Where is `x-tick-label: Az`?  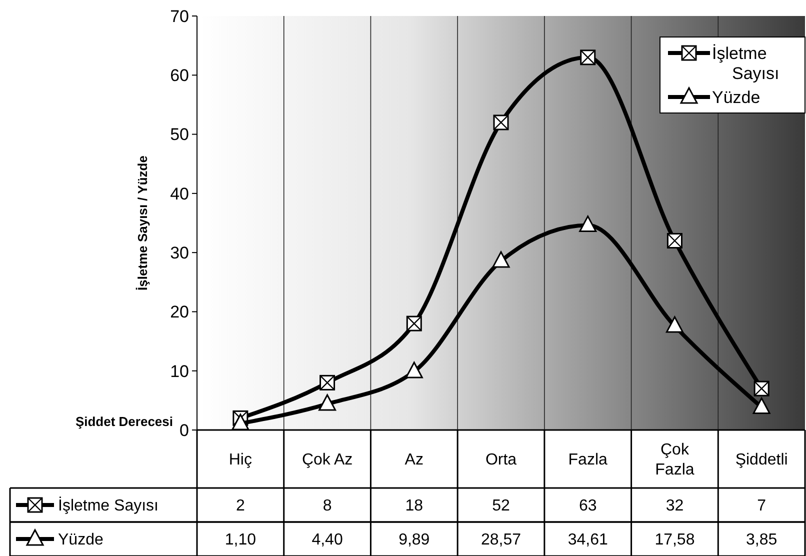
x-tick-label: Az is located at coordinates (414, 460).